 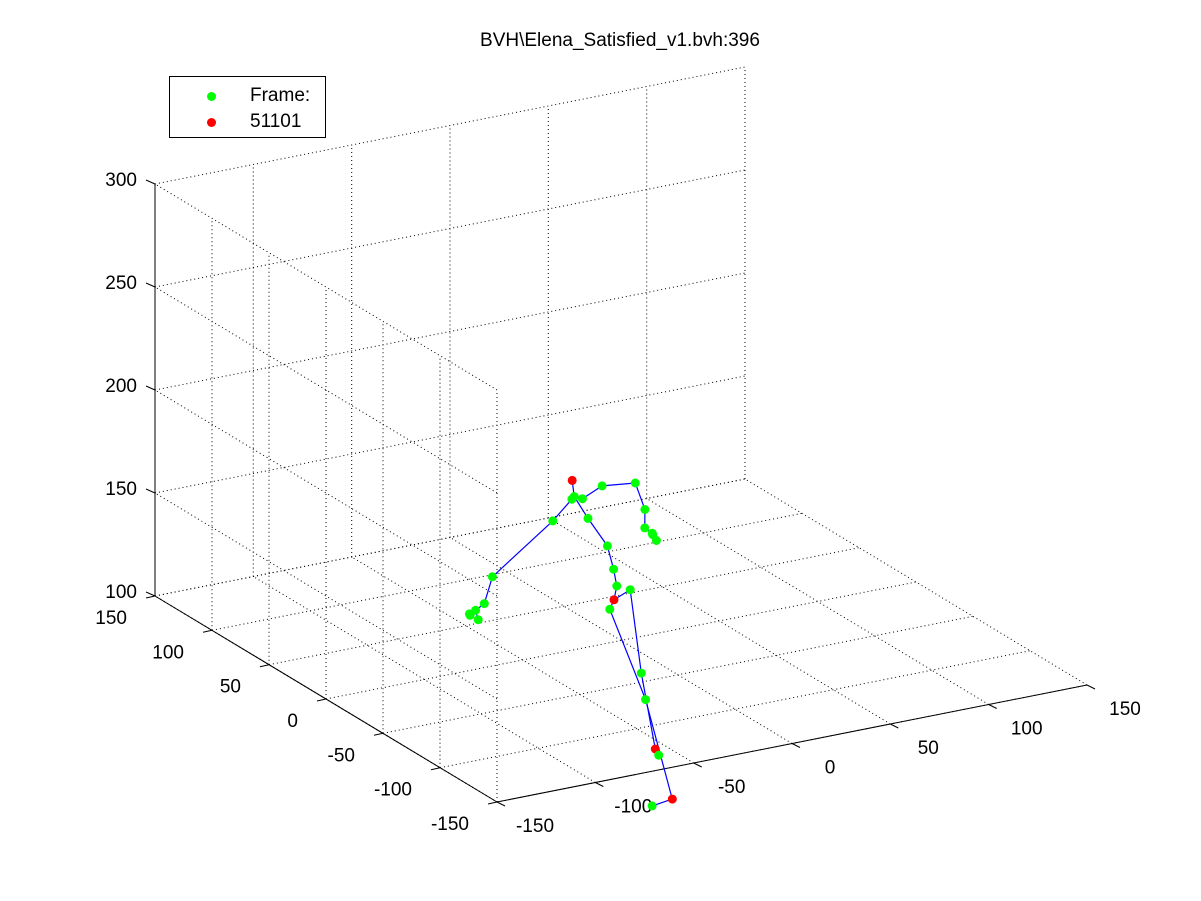 What do you see at coordinates (488, 590) in the screenshot?
I see `bone-l-elbow-l-wrist` at bounding box center [488, 590].